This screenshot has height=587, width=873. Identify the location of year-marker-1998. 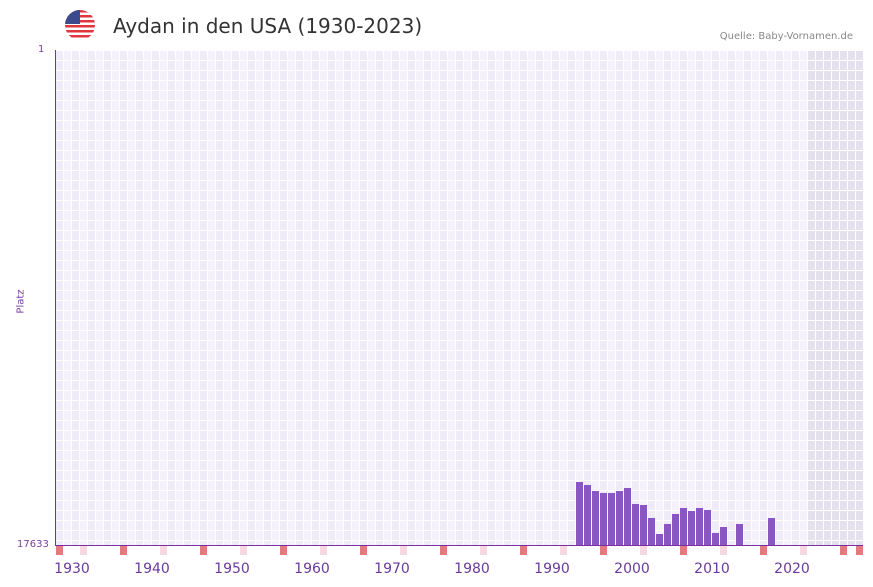
(603, 550).